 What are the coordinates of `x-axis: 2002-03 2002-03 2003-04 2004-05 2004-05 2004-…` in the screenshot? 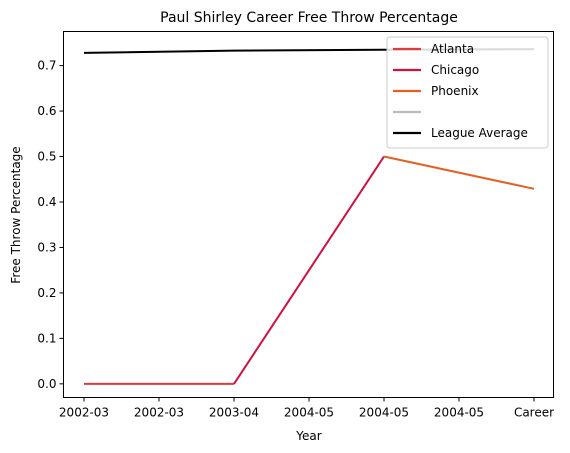 It's located at (306, 408).